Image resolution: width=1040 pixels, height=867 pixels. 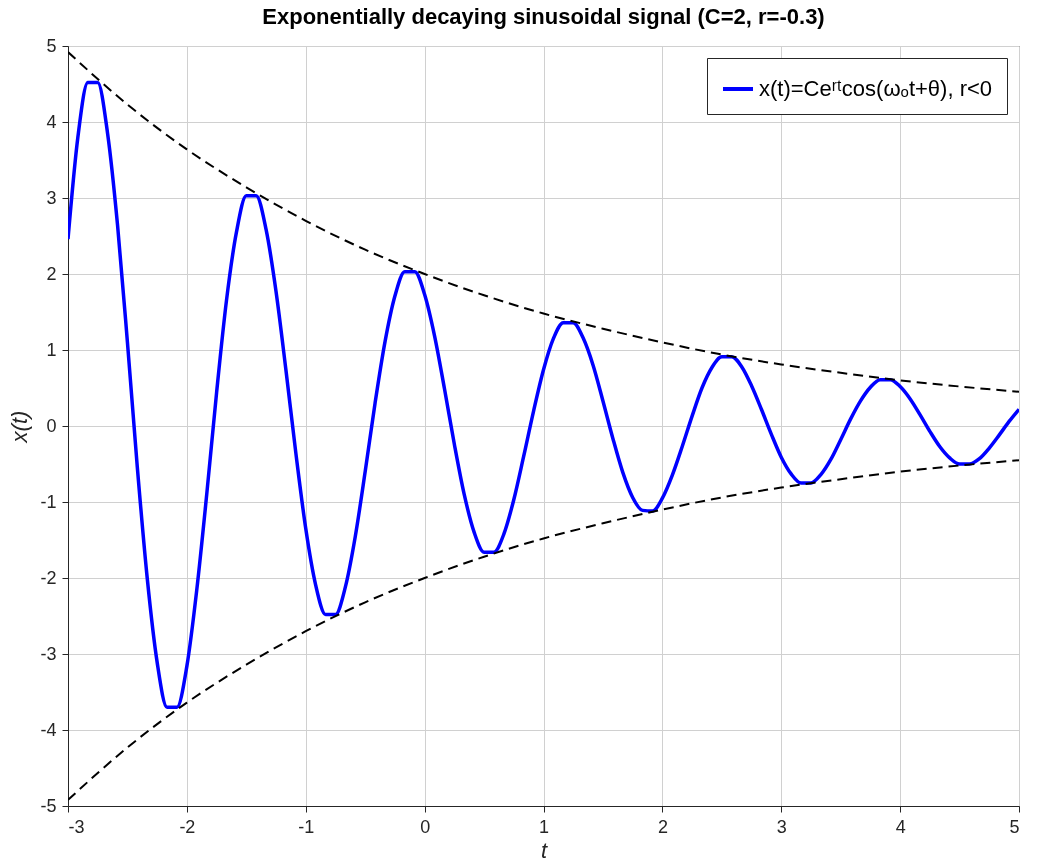 What do you see at coordinates (51, 45) in the screenshot?
I see `y-tick-label: 5` at bounding box center [51, 45].